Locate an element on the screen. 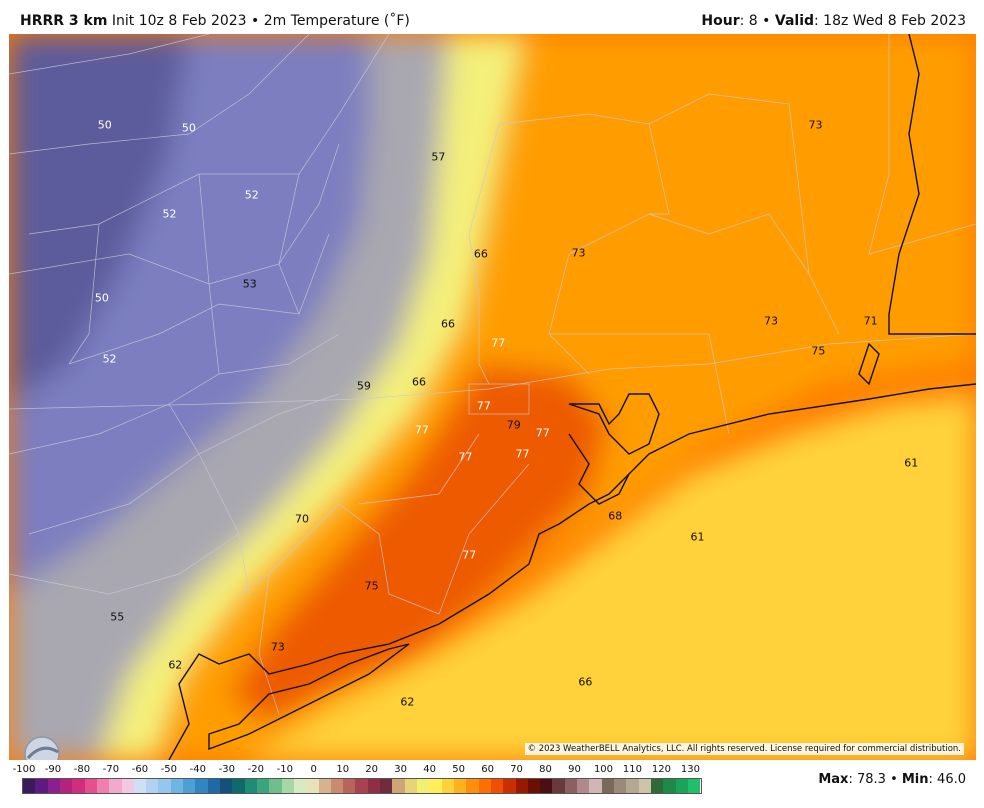 The image size is (984, 808). color-scale-tick: -20 is located at coordinates (255, 769).